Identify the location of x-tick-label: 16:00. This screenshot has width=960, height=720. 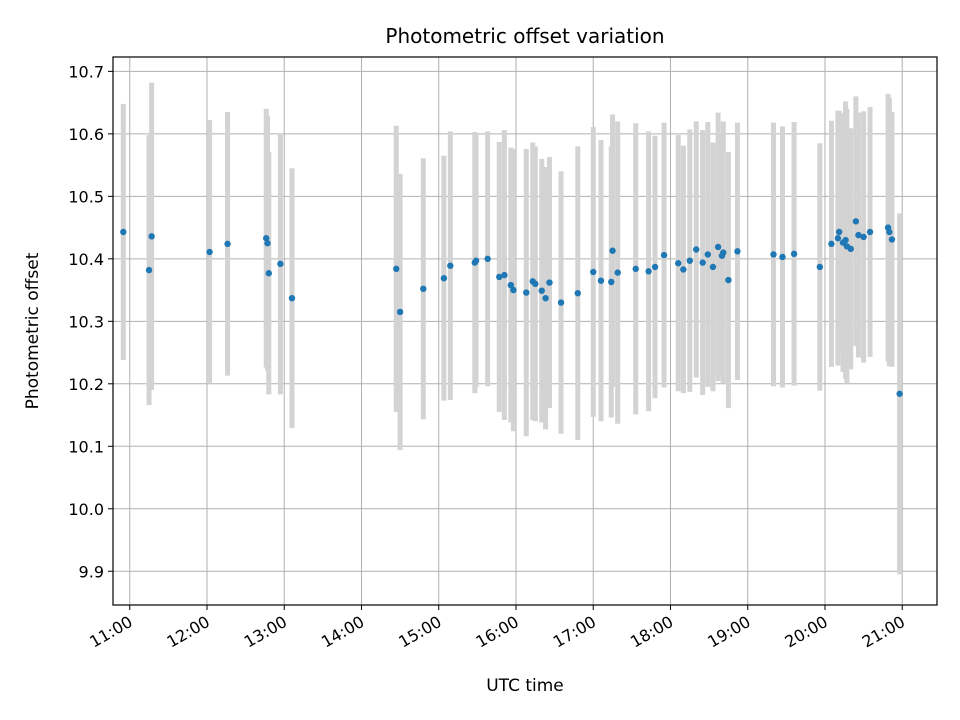
(497, 632).